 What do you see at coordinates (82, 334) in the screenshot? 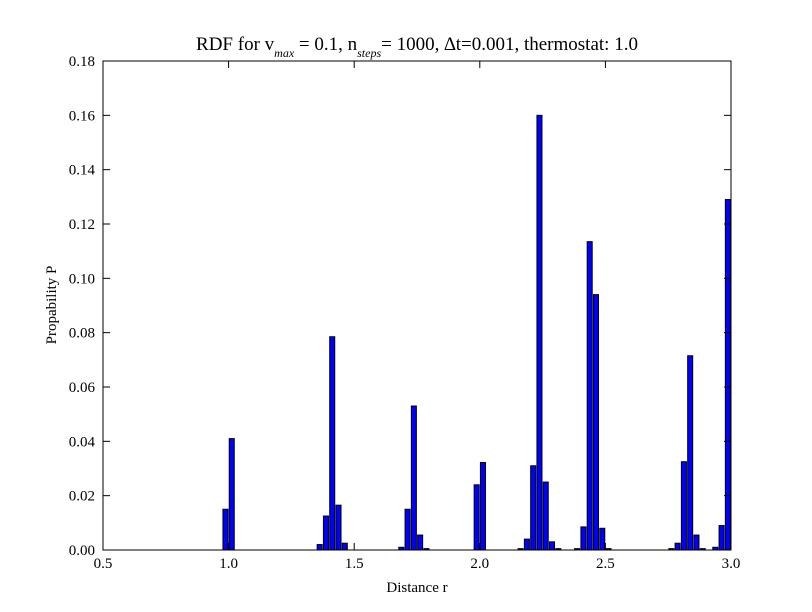
I see `y-tick-label: 0.08` at bounding box center [82, 334].